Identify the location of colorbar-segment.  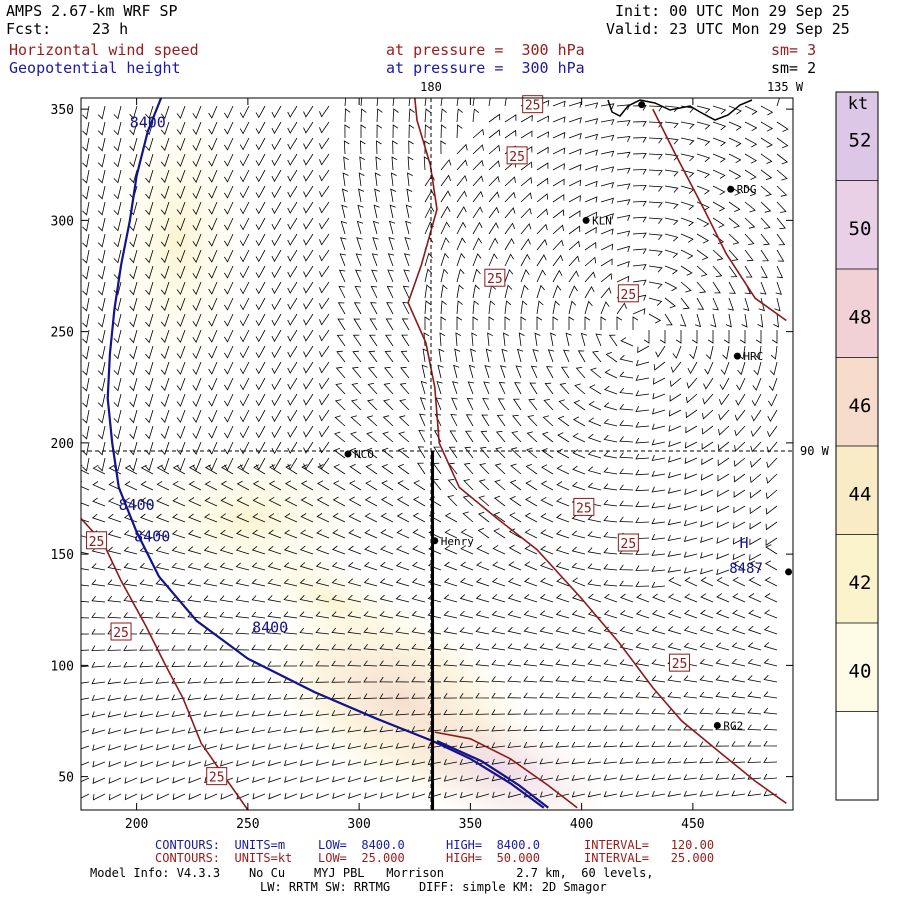
(857, 667).